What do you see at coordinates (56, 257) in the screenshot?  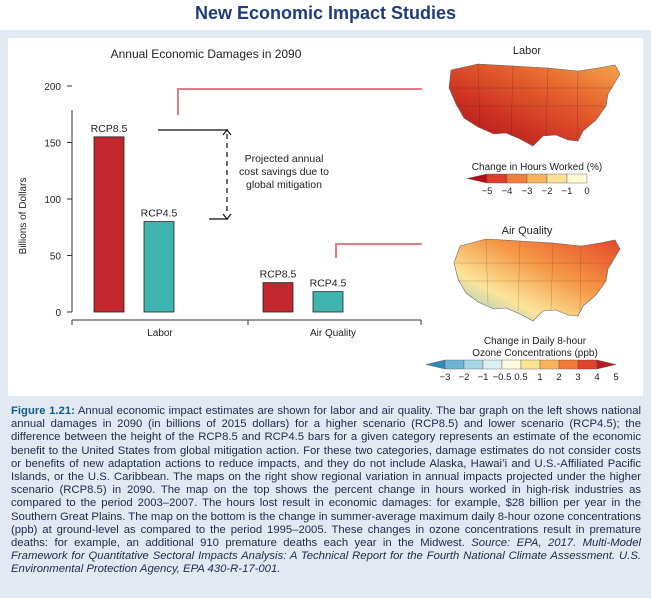 I see `y-tick-label-1: 50` at bounding box center [56, 257].